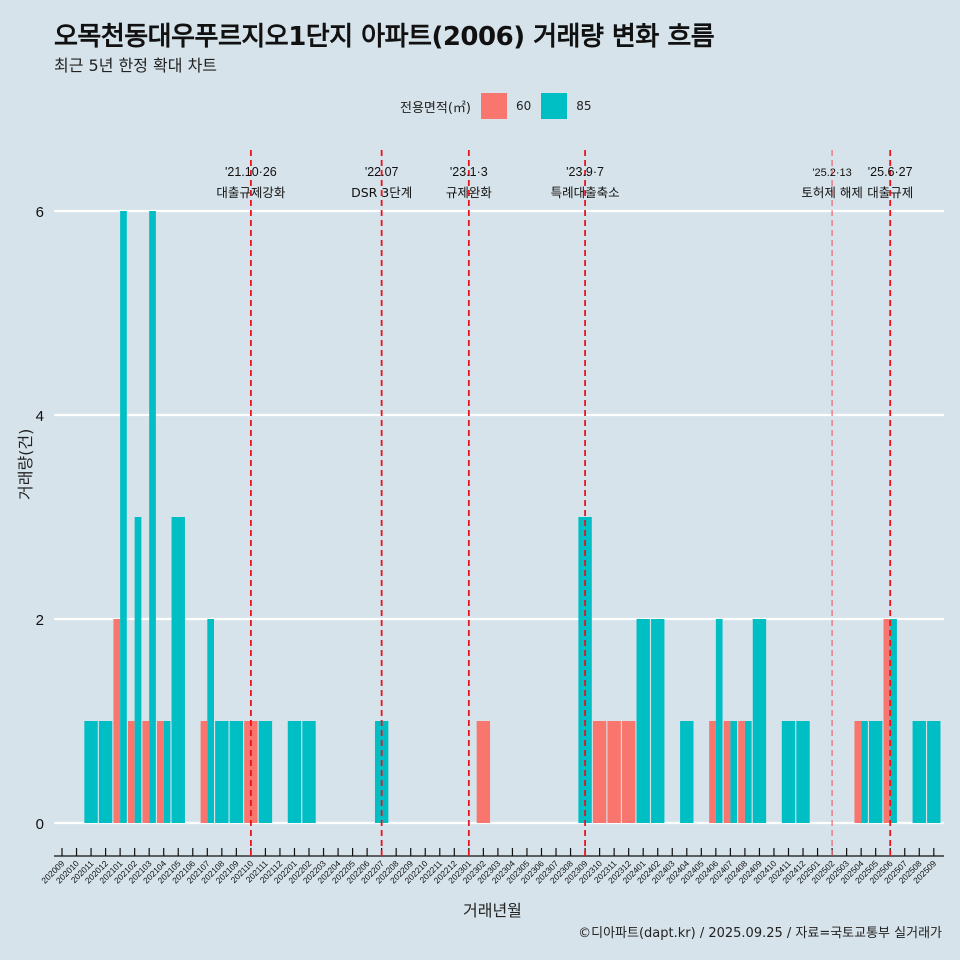 This screenshot has width=960, height=960. What do you see at coordinates (585, 172) in the screenshot?
I see `event-date-label: '23.9·7` at bounding box center [585, 172].